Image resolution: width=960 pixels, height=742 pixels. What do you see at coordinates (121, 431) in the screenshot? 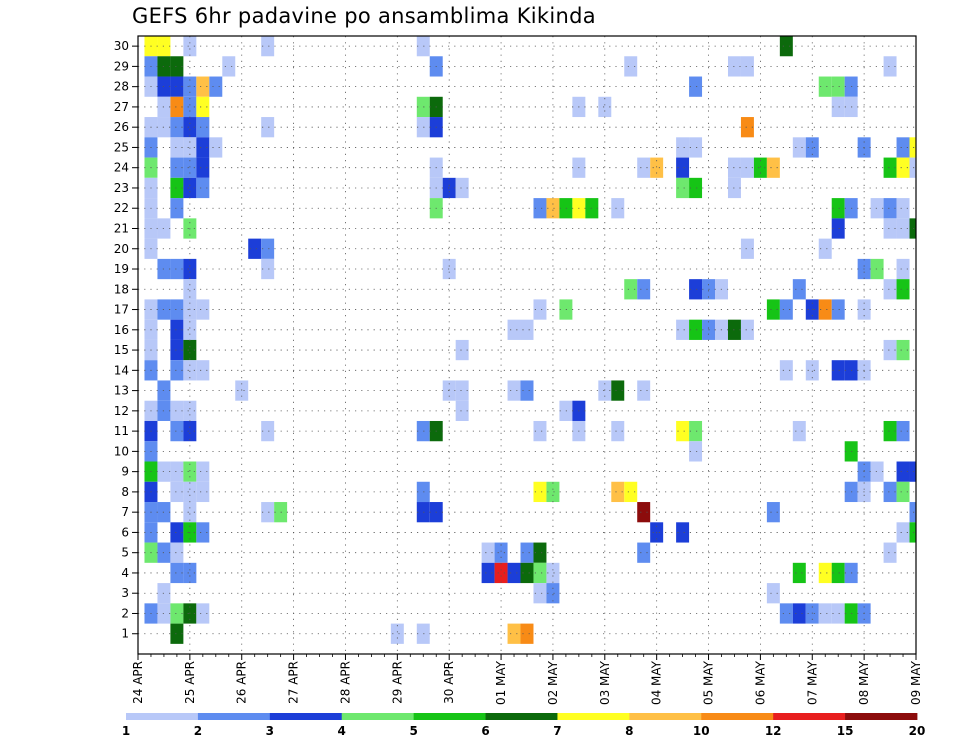
I see `y-tick-label: 11` at bounding box center [121, 431].